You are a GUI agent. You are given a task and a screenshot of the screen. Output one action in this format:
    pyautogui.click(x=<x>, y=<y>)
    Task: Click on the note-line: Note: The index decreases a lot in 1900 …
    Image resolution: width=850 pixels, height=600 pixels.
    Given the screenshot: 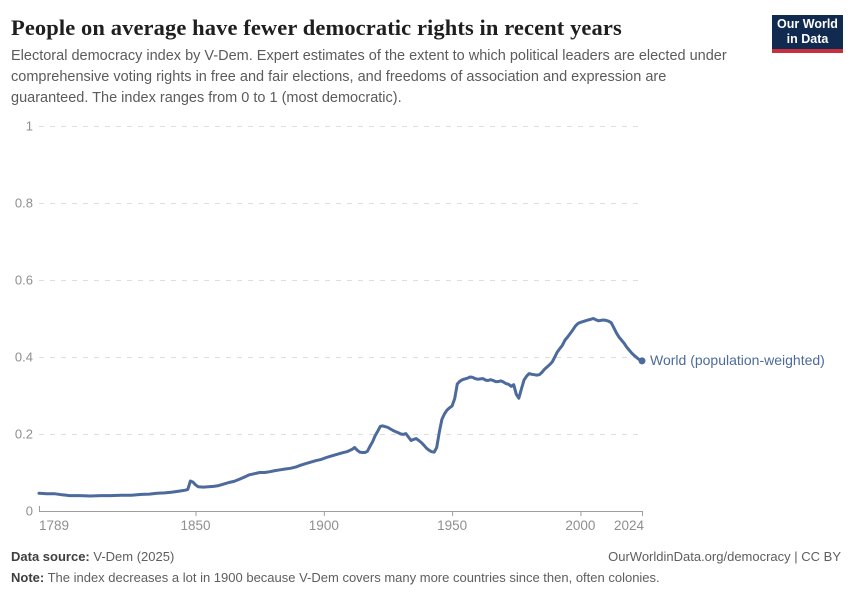 What is the action you would take?
    pyautogui.click(x=426, y=577)
    